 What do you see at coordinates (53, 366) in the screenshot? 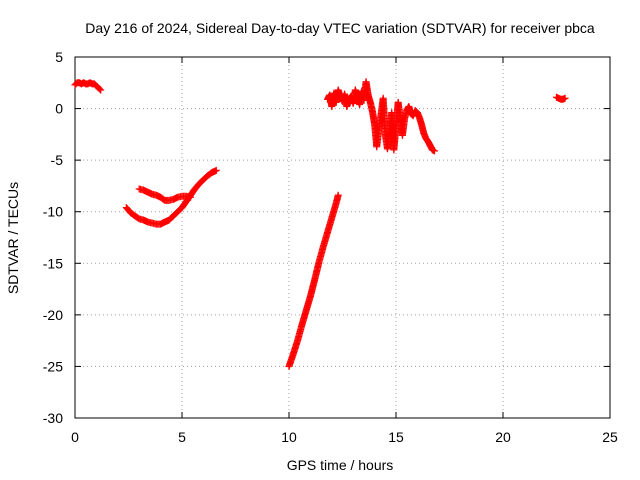
I see `y-tick-label: -25` at bounding box center [53, 366].